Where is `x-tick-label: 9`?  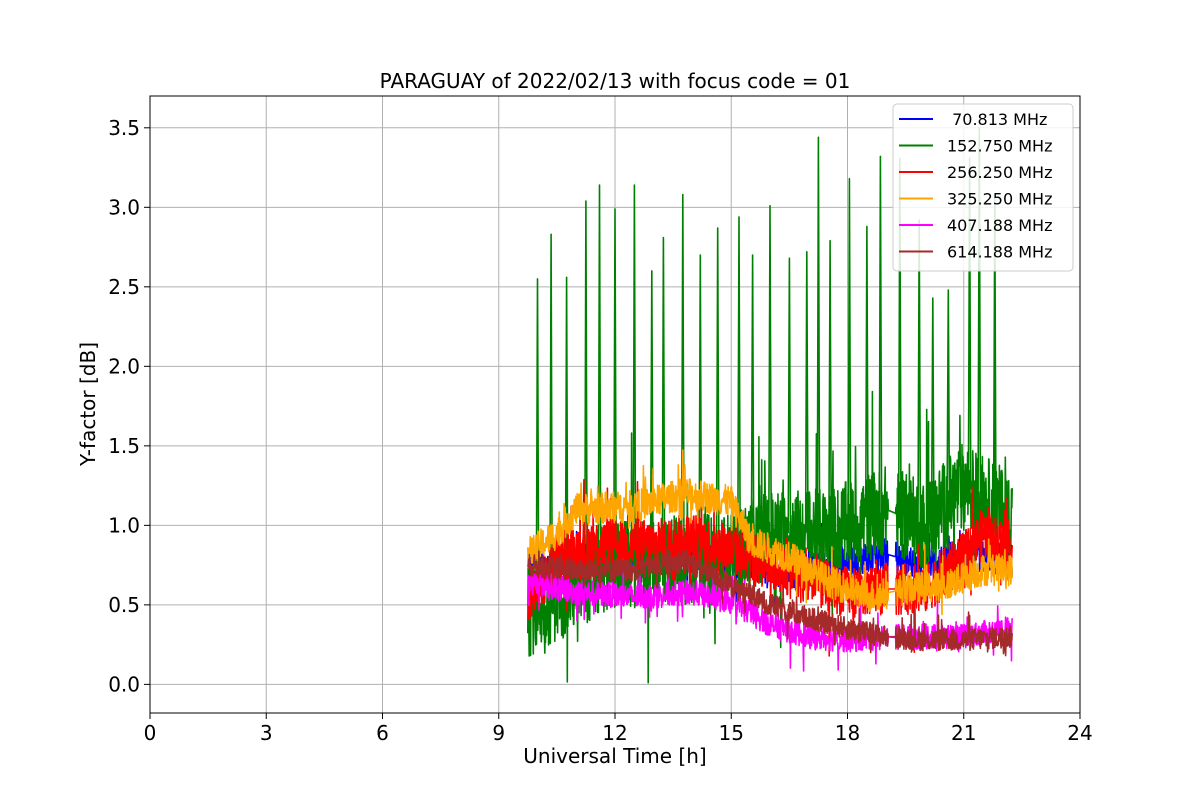
x-tick-label: 9 is located at coordinates (498, 733).